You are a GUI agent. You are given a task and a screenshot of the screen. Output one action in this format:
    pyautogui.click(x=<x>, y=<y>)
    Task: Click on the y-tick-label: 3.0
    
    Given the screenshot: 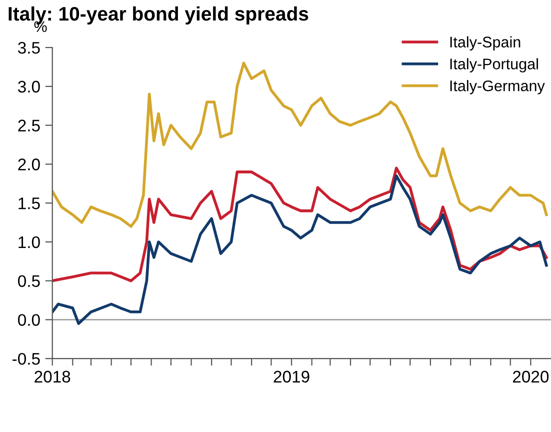 What is the action you would take?
    pyautogui.click(x=29, y=86)
    